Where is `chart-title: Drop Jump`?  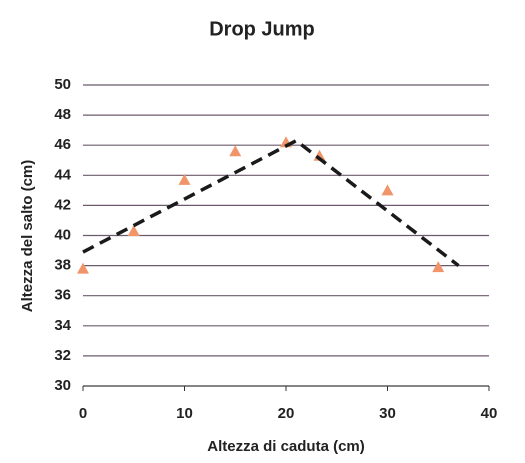 chart-title: Drop Jump is located at coordinates (262, 29).